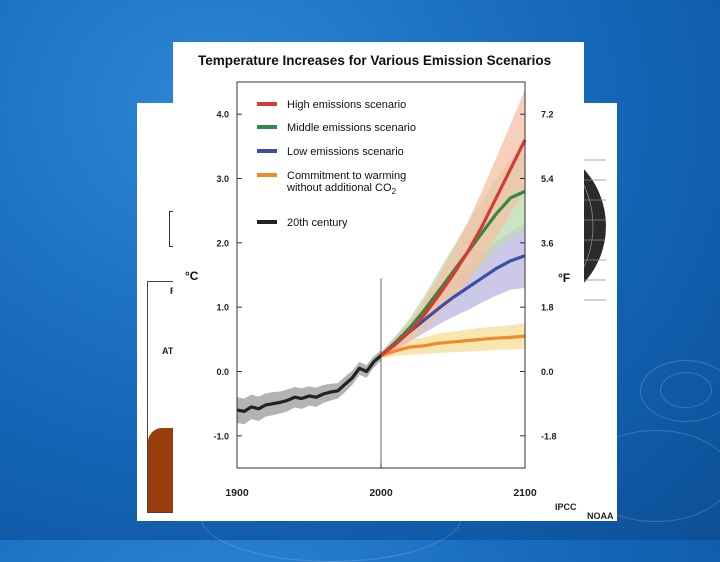 This screenshot has height=562, width=720. What do you see at coordinates (173, 291) in the screenshot?
I see `inset-label-top: F` at bounding box center [173, 291].